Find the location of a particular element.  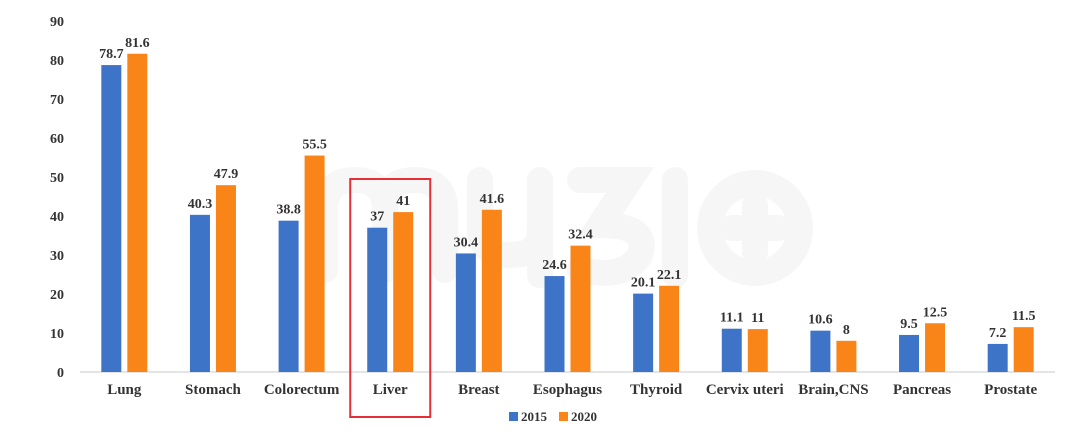

bar-2020-liver is located at coordinates (403, 292).